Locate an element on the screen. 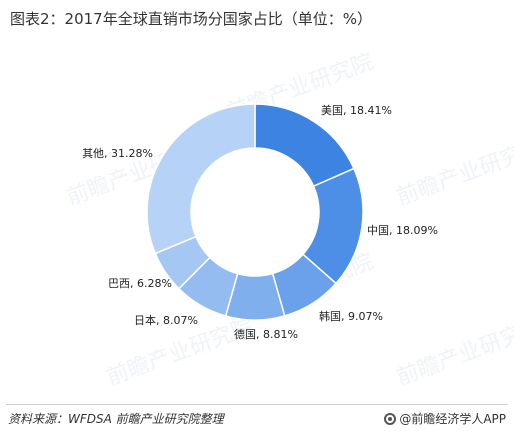 The image size is (514, 438). slice-label-1: 美国, 18.41% is located at coordinates (356, 110).